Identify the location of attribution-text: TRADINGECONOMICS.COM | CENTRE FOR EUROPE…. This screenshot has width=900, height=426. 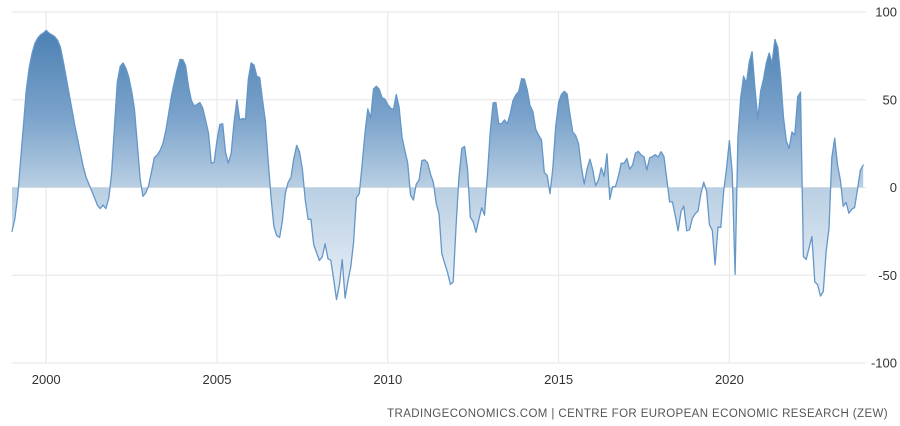
(637, 414).